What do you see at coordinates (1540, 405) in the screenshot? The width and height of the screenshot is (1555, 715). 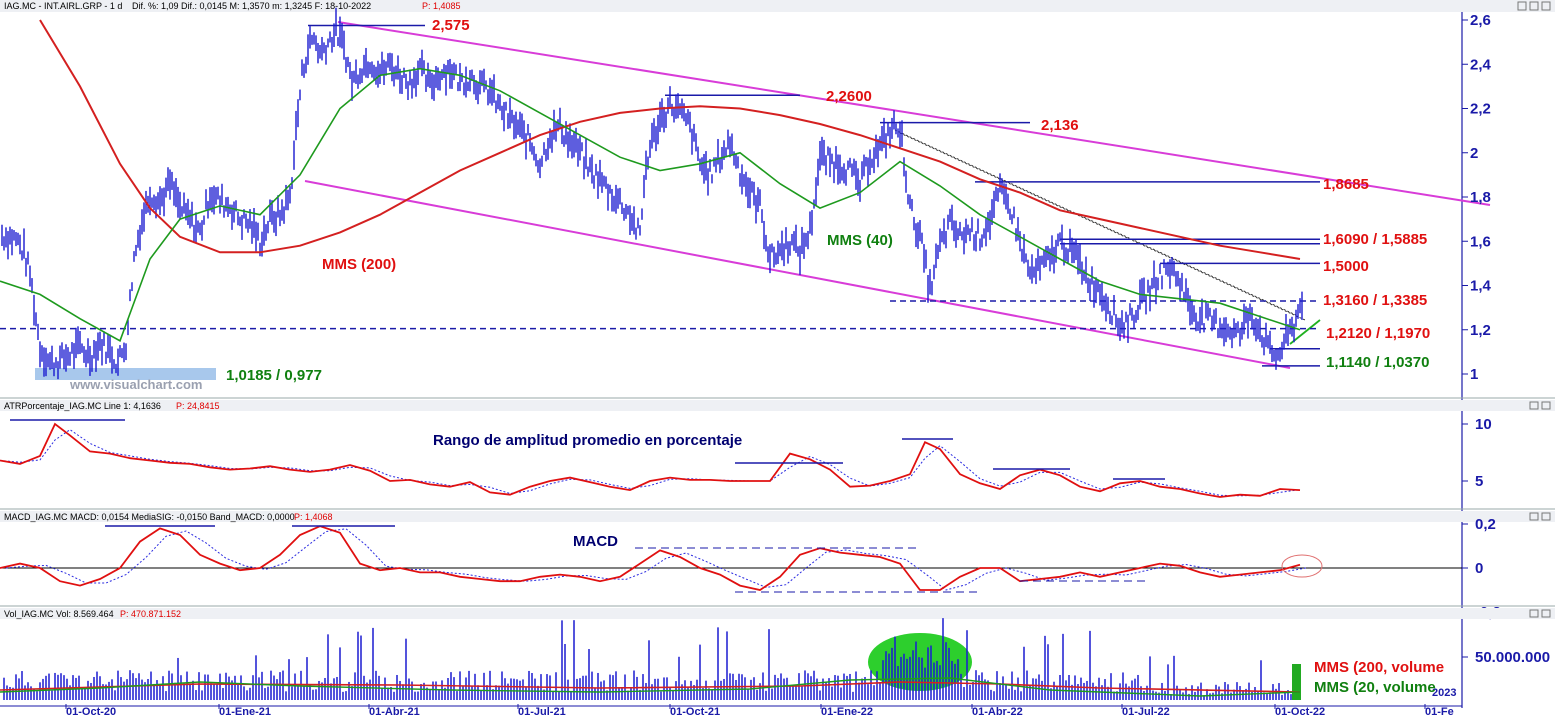 I see `window-buttons-atr` at bounding box center [1540, 405].